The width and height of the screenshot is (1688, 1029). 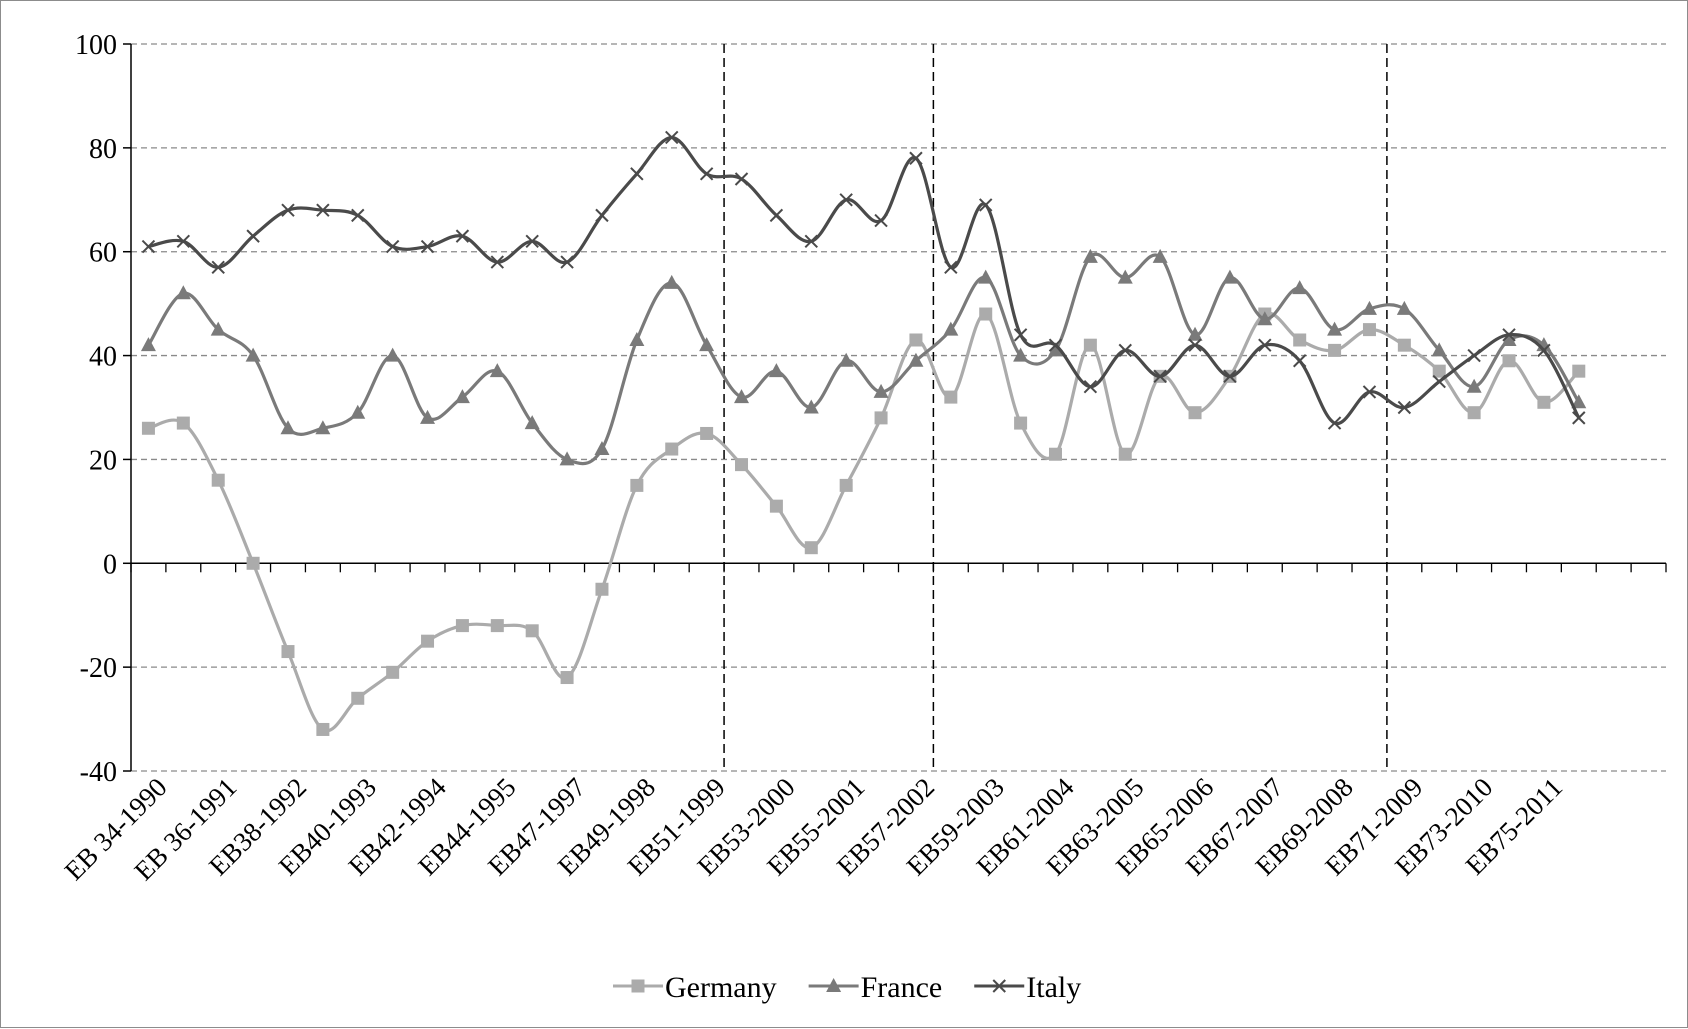 What do you see at coordinates (98, 772) in the screenshot?
I see `y-tick-label: -40` at bounding box center [98, 772].